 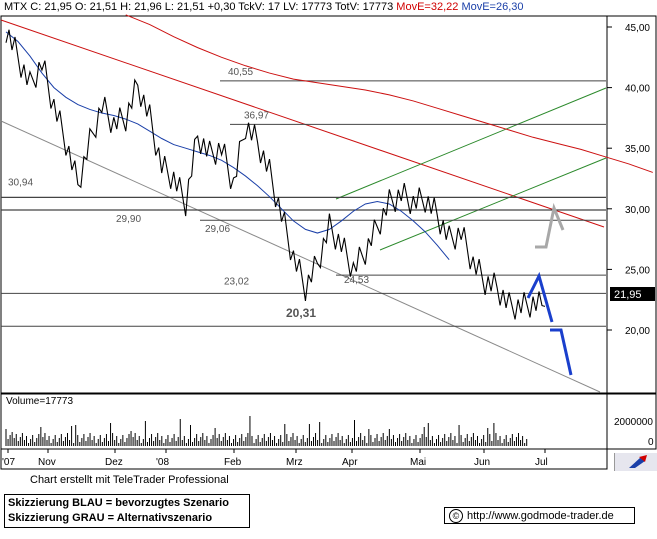 I want to click on copyright-icon: ©, so click(x=456, y=516).